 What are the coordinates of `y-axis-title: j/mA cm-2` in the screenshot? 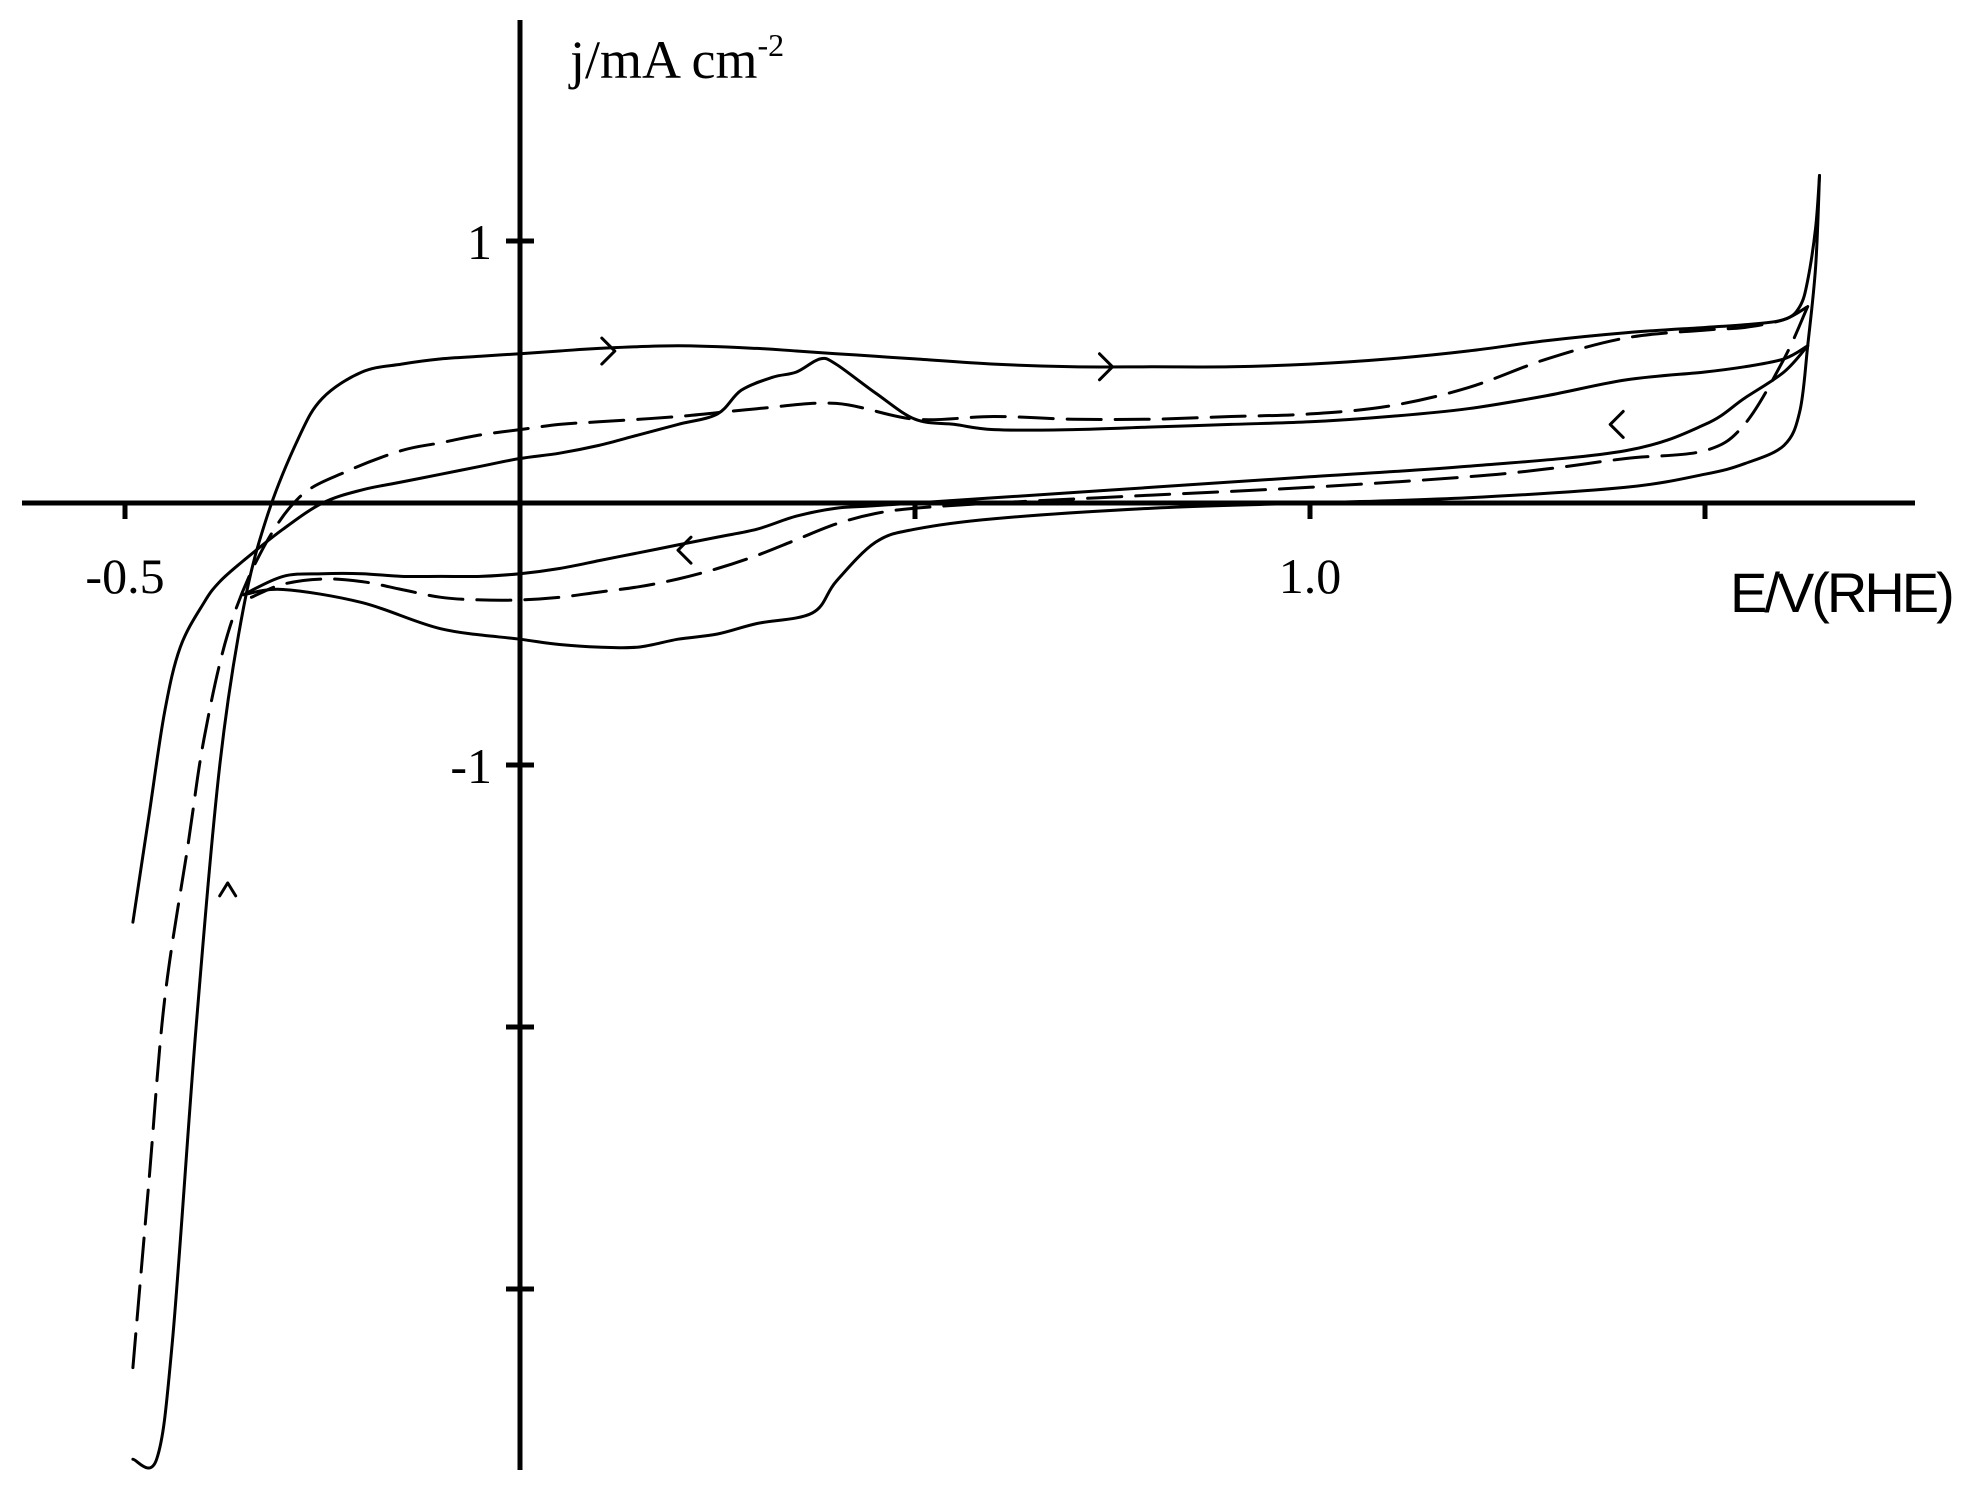 It's located at (676, 58).